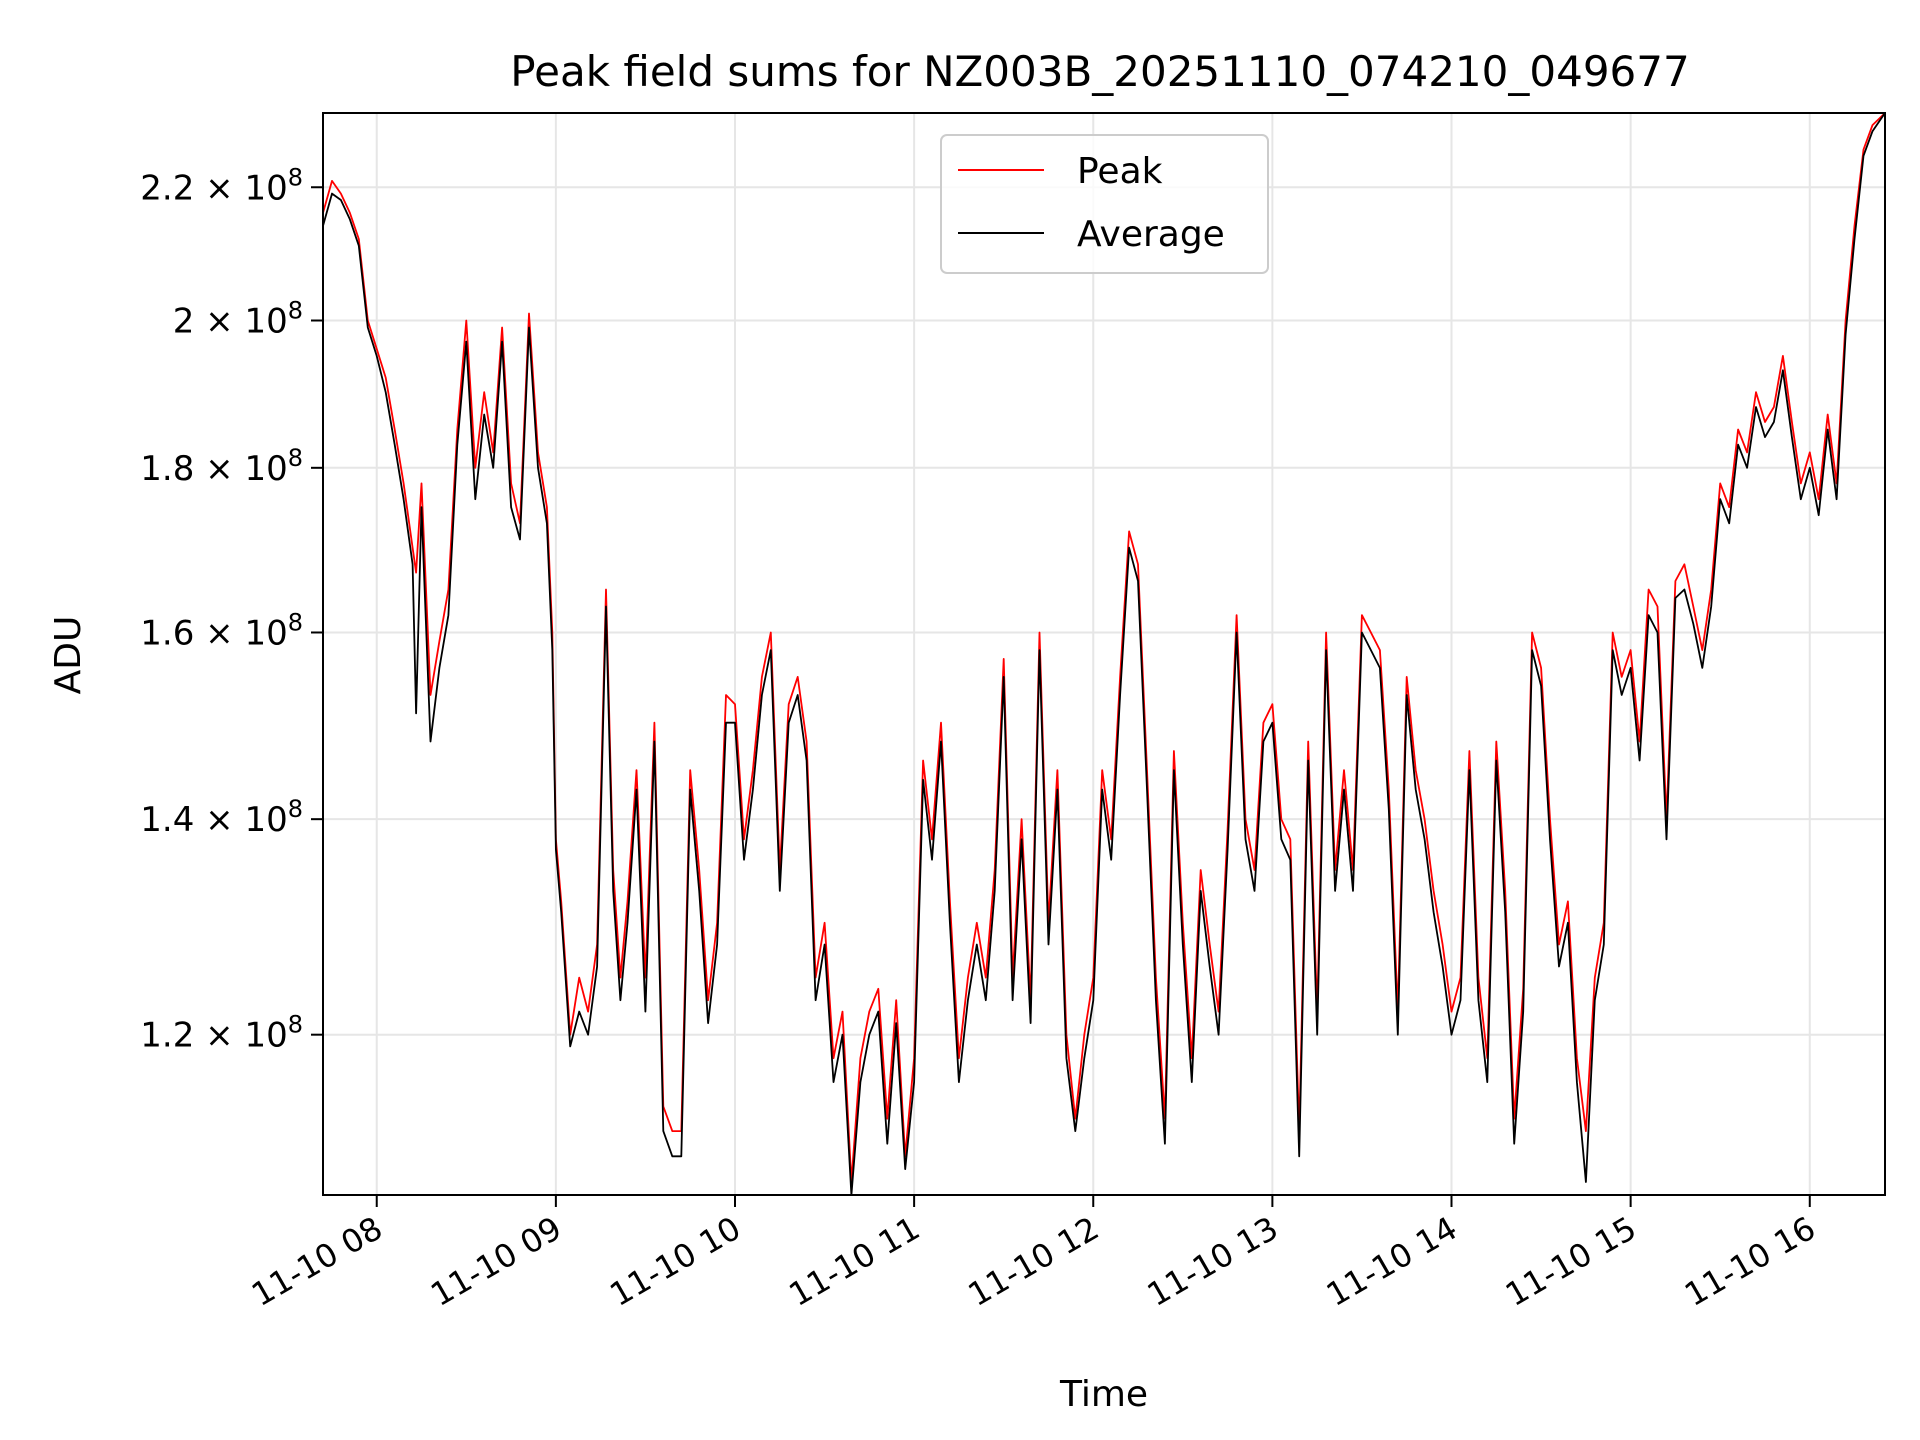  I want to click on y-tick-label: 1.6 × 10⁸, so click(221, 630).